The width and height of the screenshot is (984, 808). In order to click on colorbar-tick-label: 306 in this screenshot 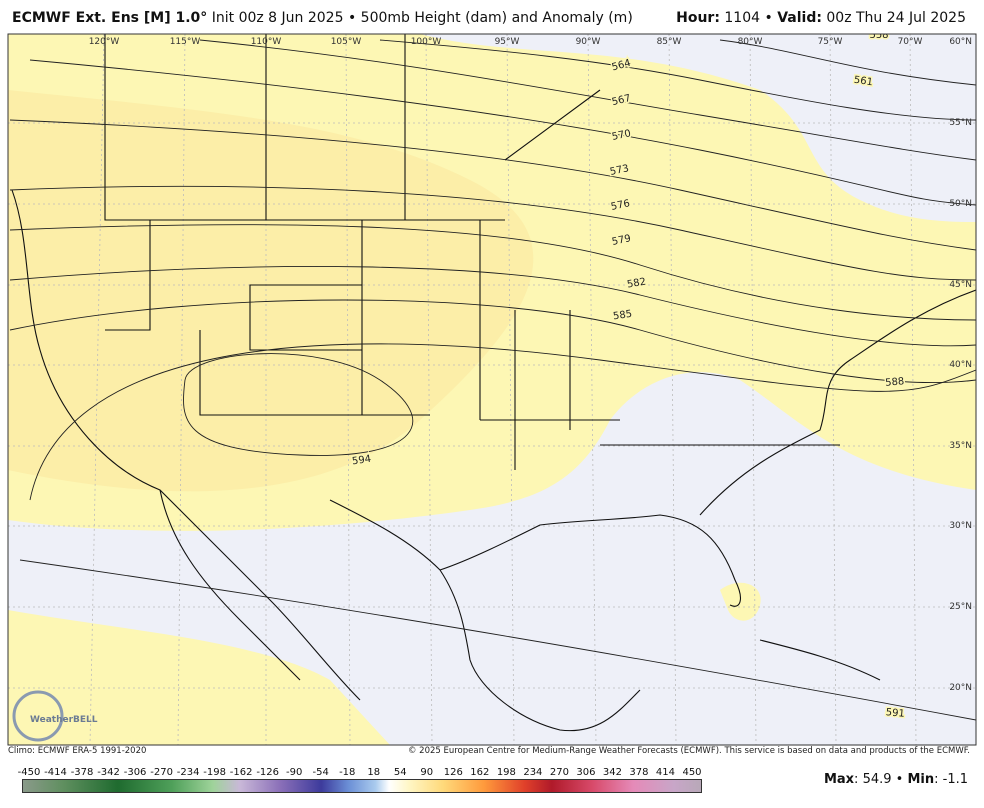, I will do `click(585, 772)`.